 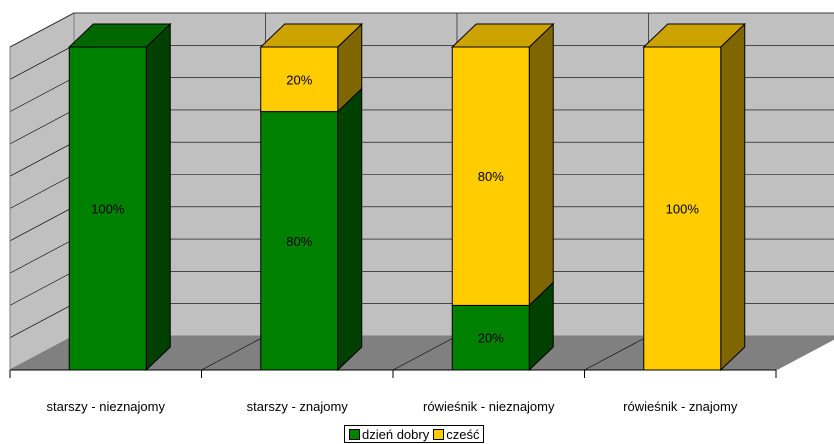 What do you see at coordinates (298, 406) in the screenshot?
I see `category-label: starszy - znajomy` at bounding box center [298, 406].